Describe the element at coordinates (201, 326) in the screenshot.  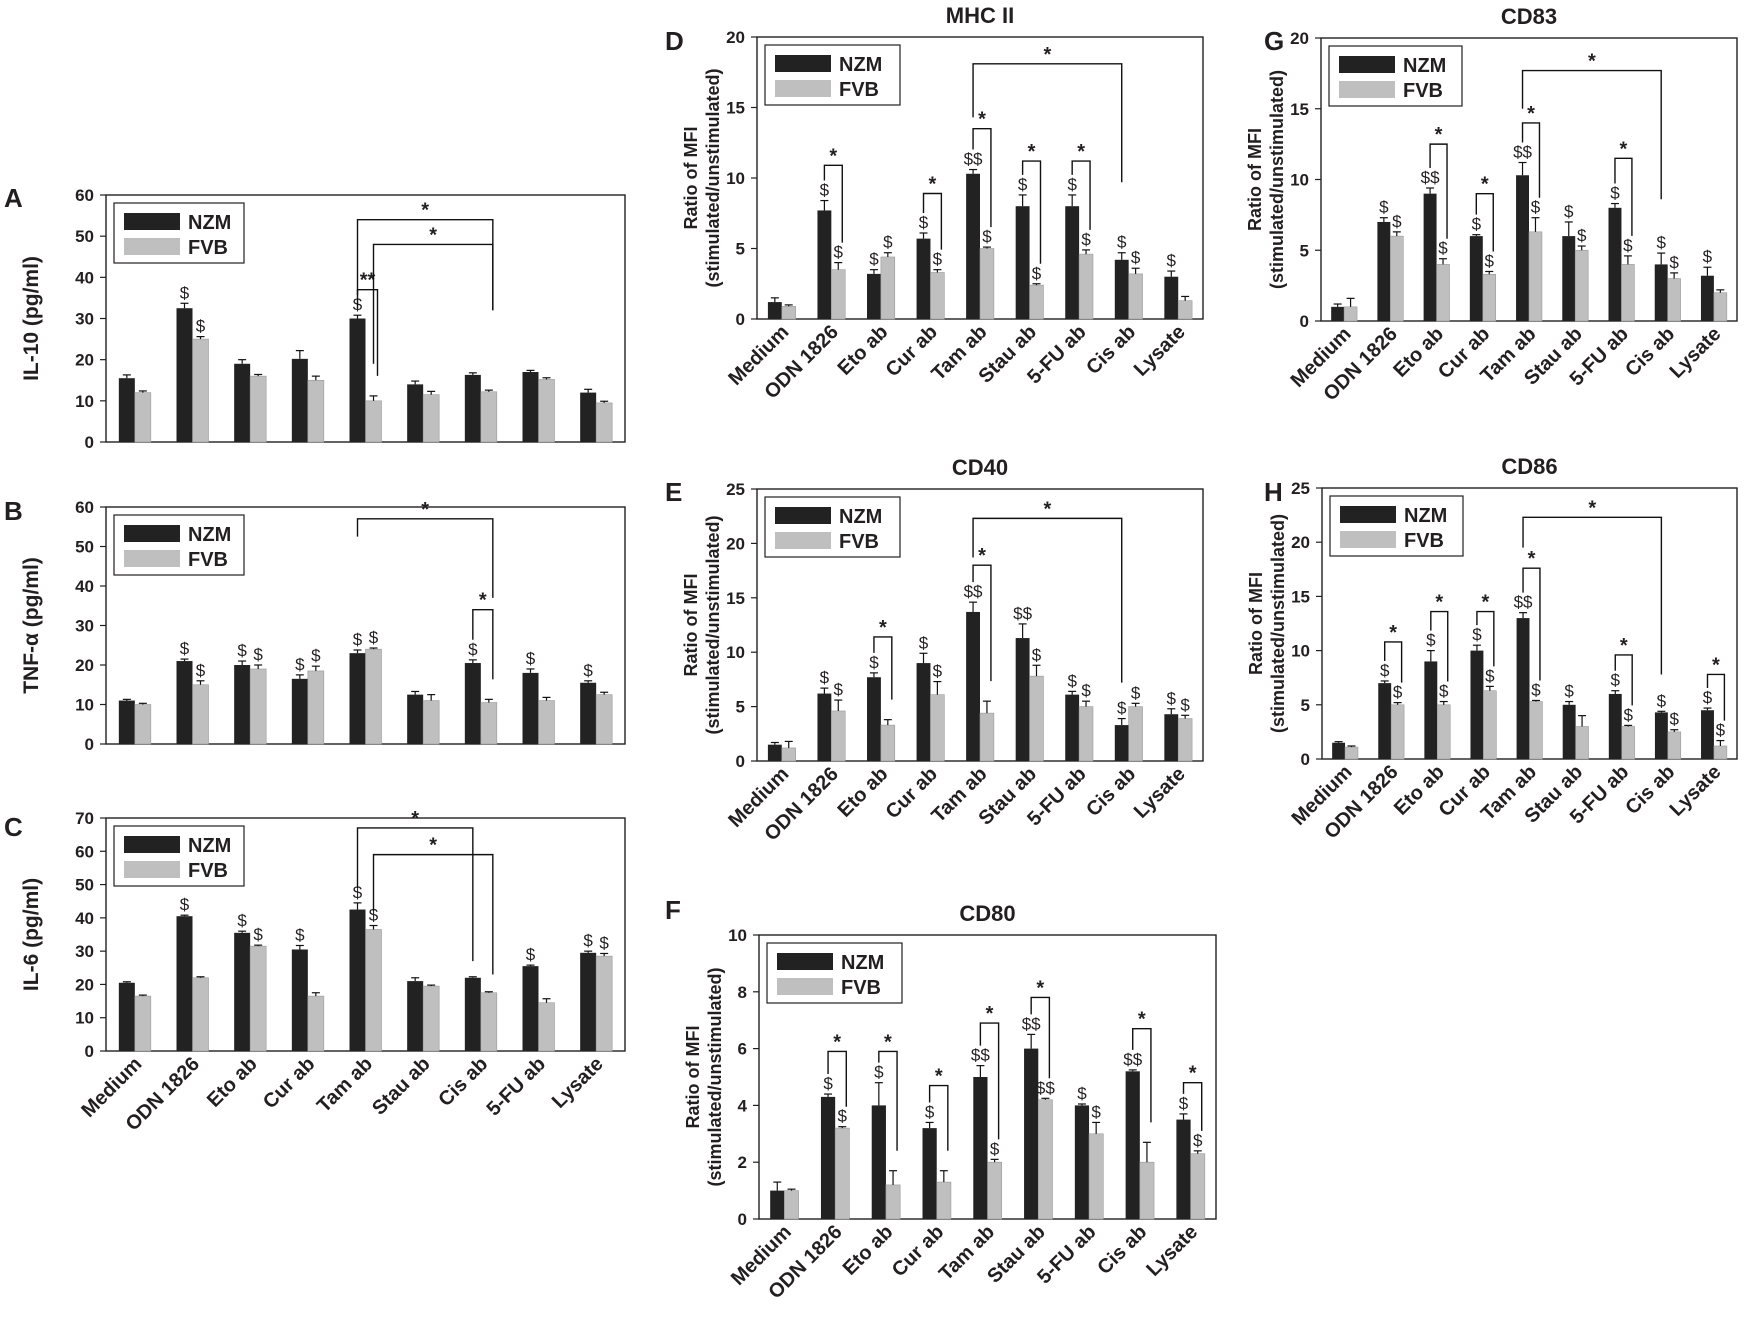
I see `panel-a-sig-fvb: $` at that location.